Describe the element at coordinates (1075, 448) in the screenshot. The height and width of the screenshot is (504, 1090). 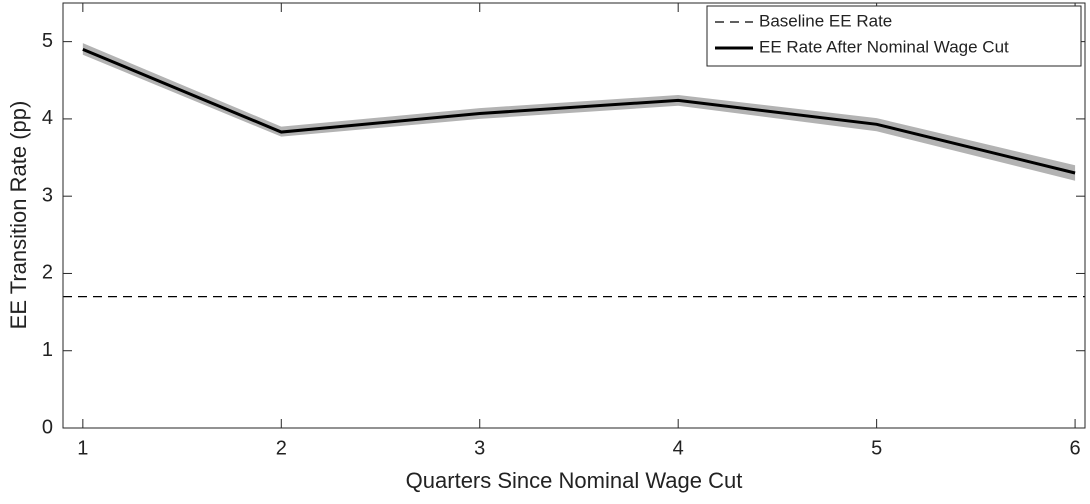
I see `x-tick-label: 6` at that location.